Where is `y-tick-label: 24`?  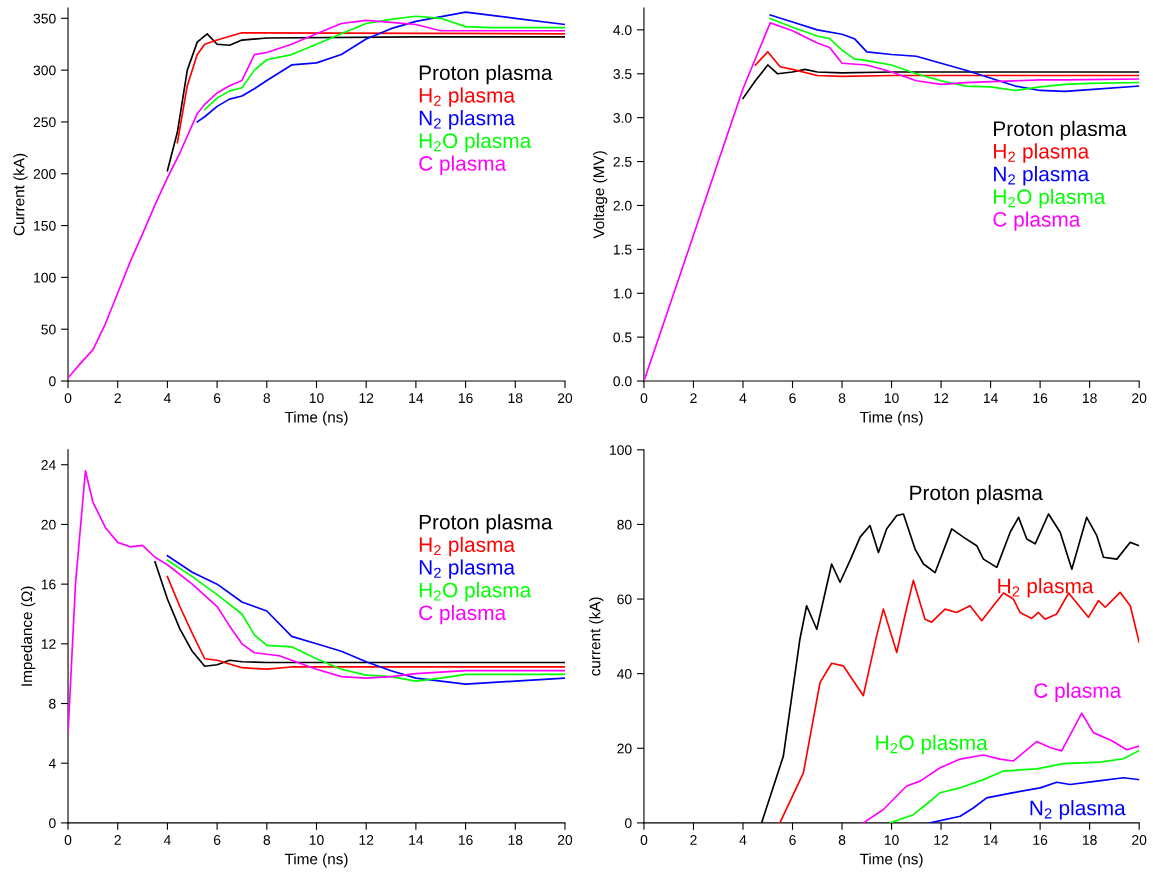 y-tick-label: 24 is located at coordinates (48, 465).